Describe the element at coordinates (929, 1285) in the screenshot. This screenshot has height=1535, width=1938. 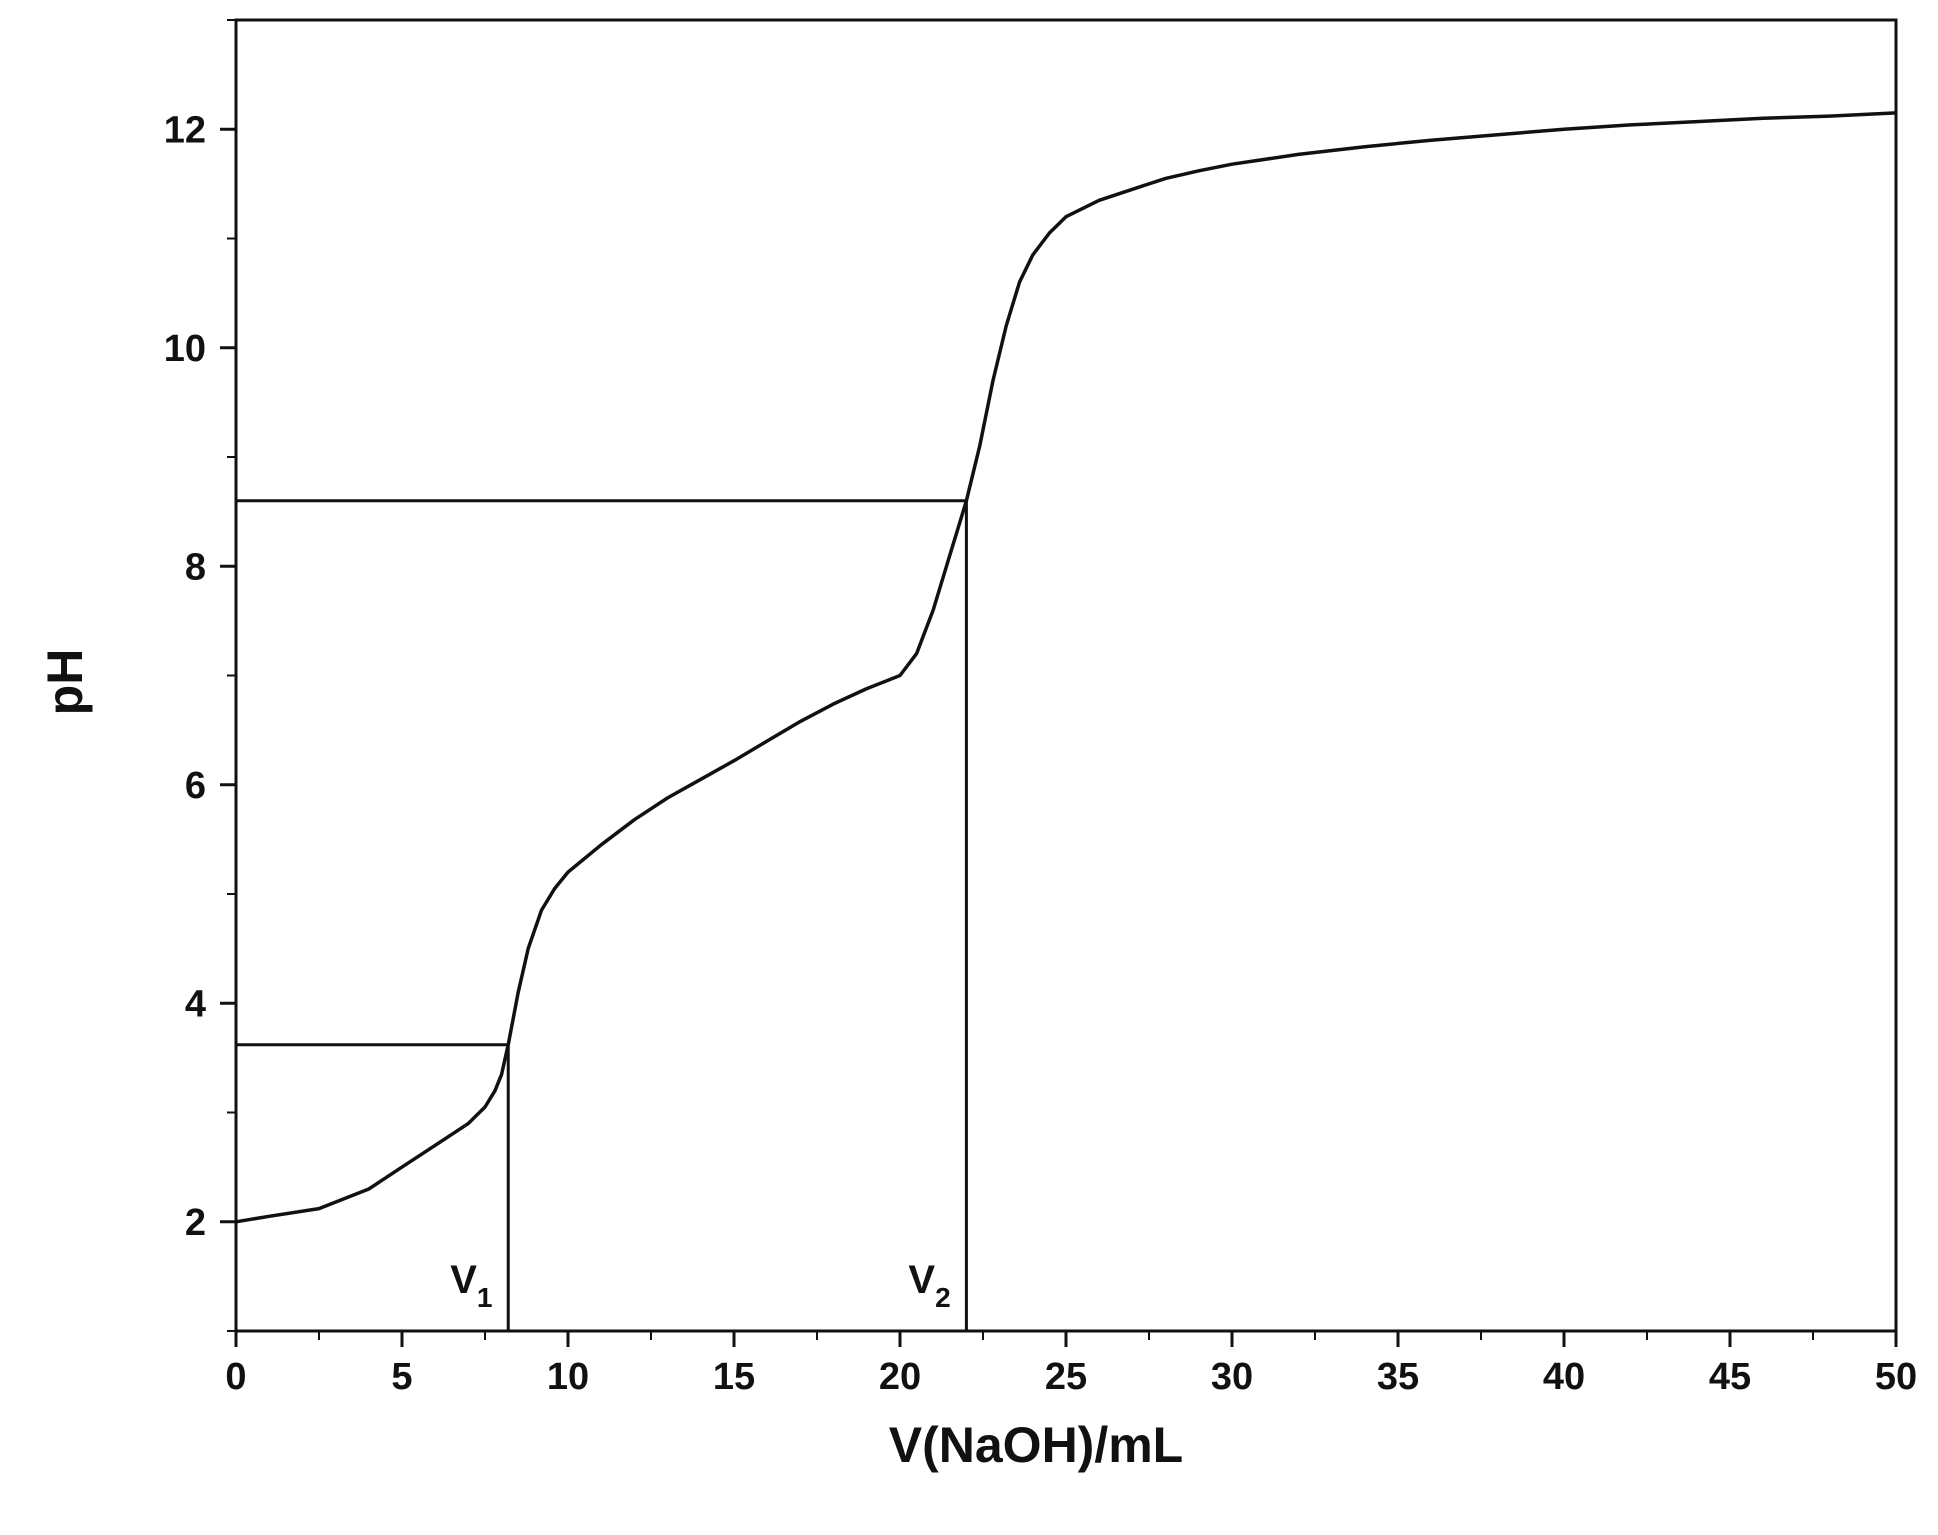
I see `annotation-label-2: V2` at that location.